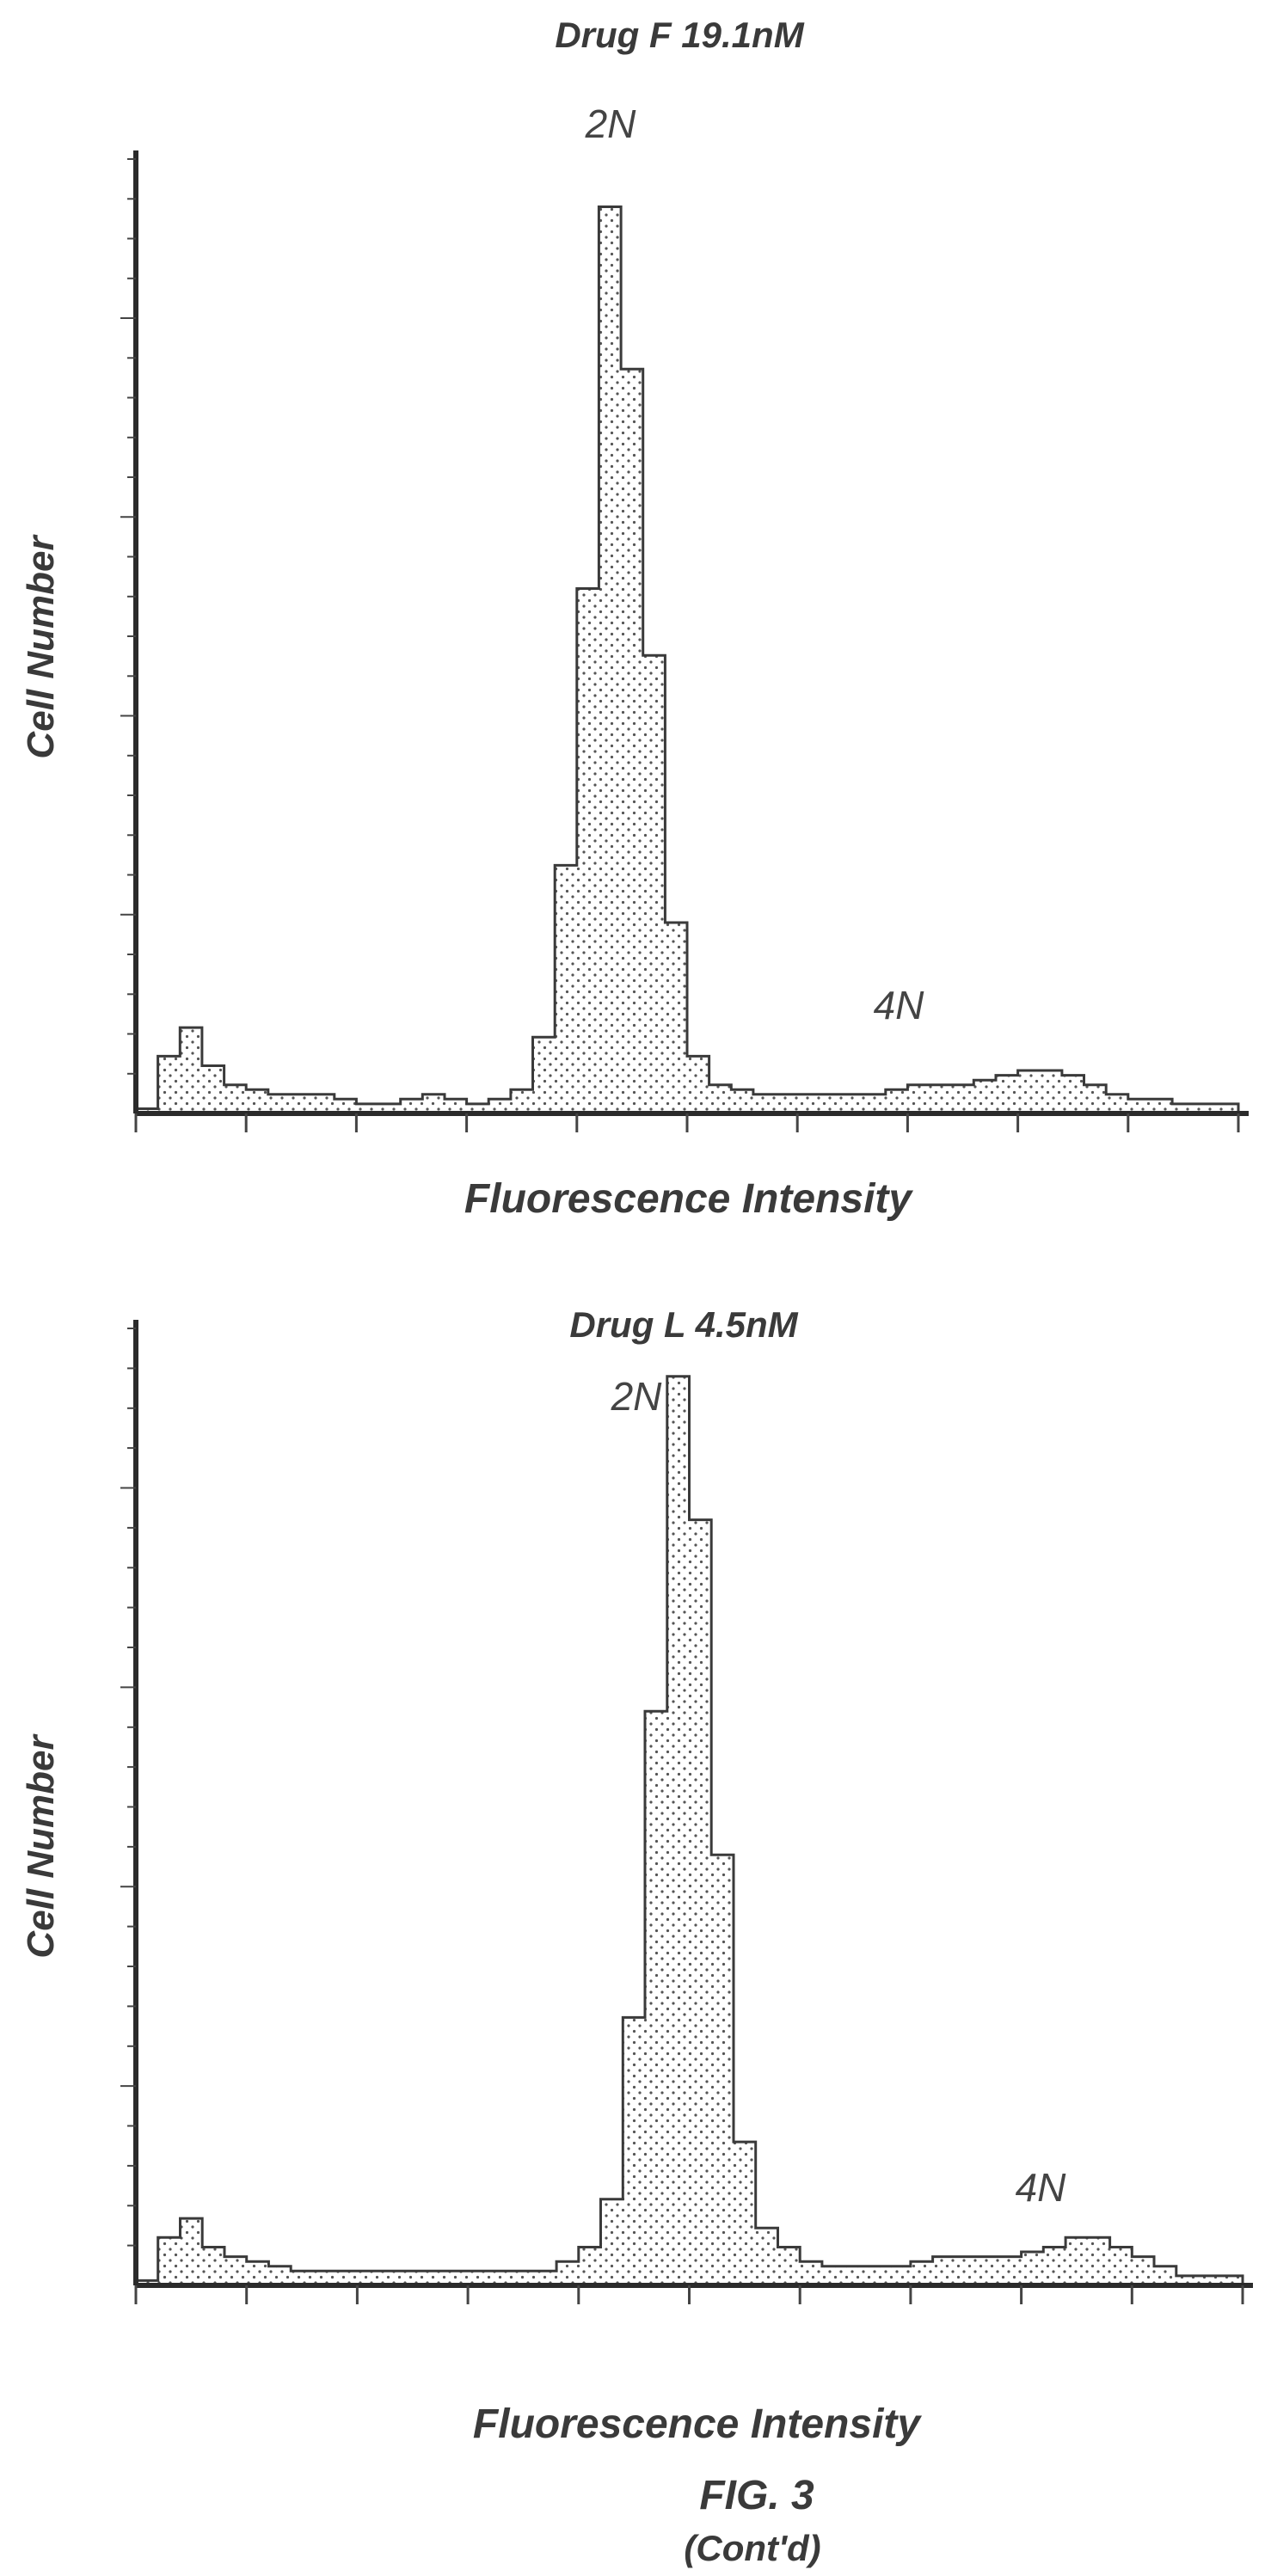 The height and width of the screenshot is (2576, 1265). Describe the element at coordinates (683, 1324) in the screenshot. I see `chart-title: Drug L 4.5nM` at that location.